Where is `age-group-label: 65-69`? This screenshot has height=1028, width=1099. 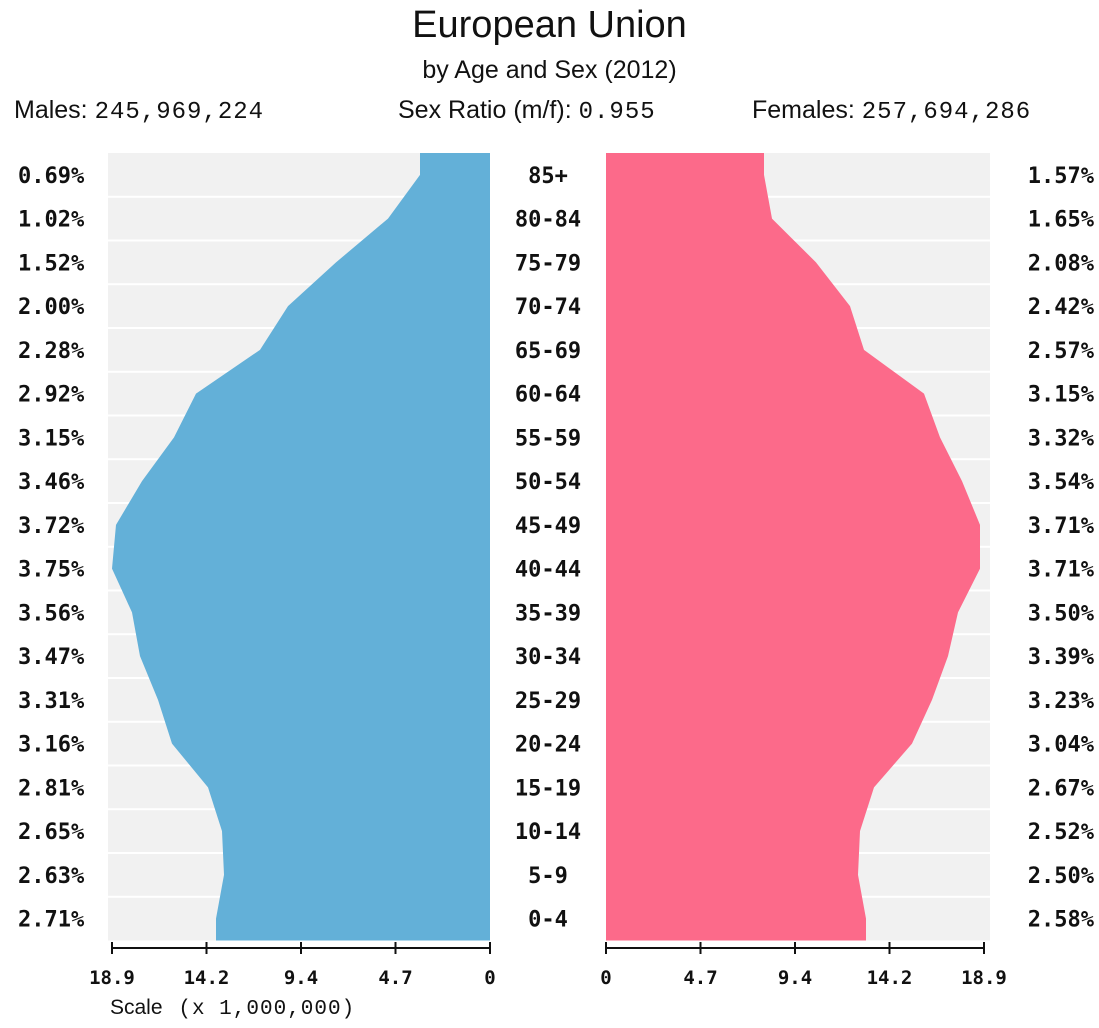 age-group-label: 65-69 is located at coordinates (548, 351).